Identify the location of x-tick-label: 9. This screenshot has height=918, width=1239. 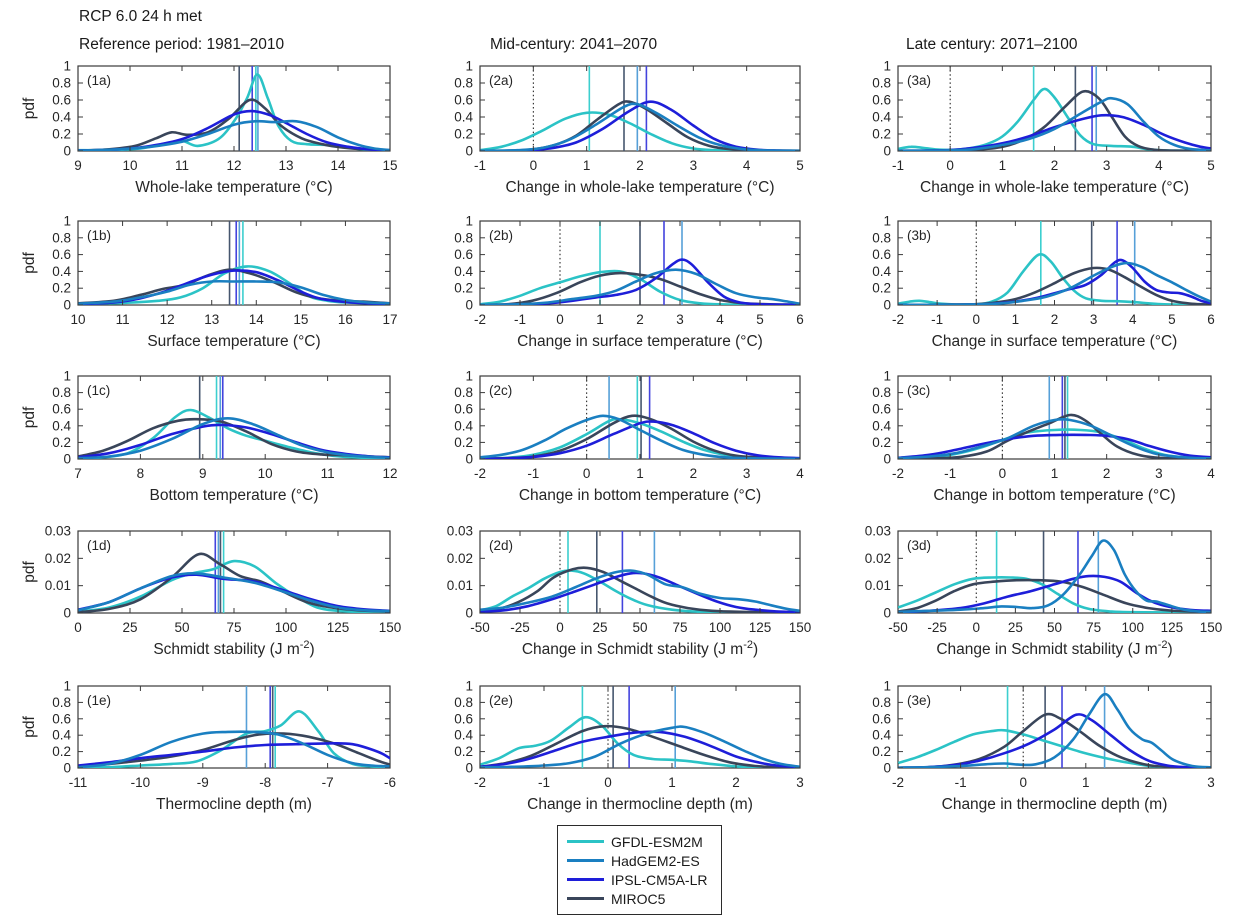
(203, 473).